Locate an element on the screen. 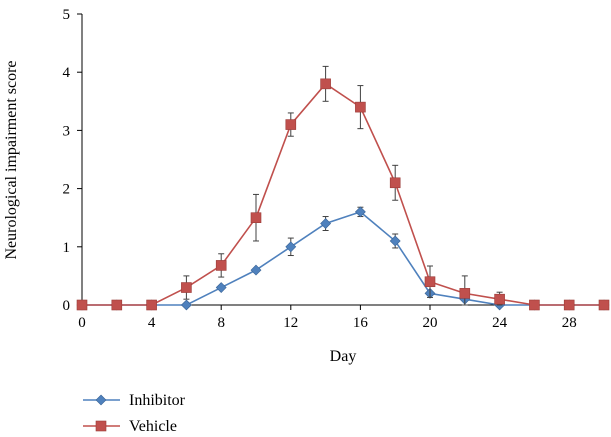 Image resolution: width=611 pixels, height=437 pixels. x-axis-label: Day is located at coordinates (343, 356).